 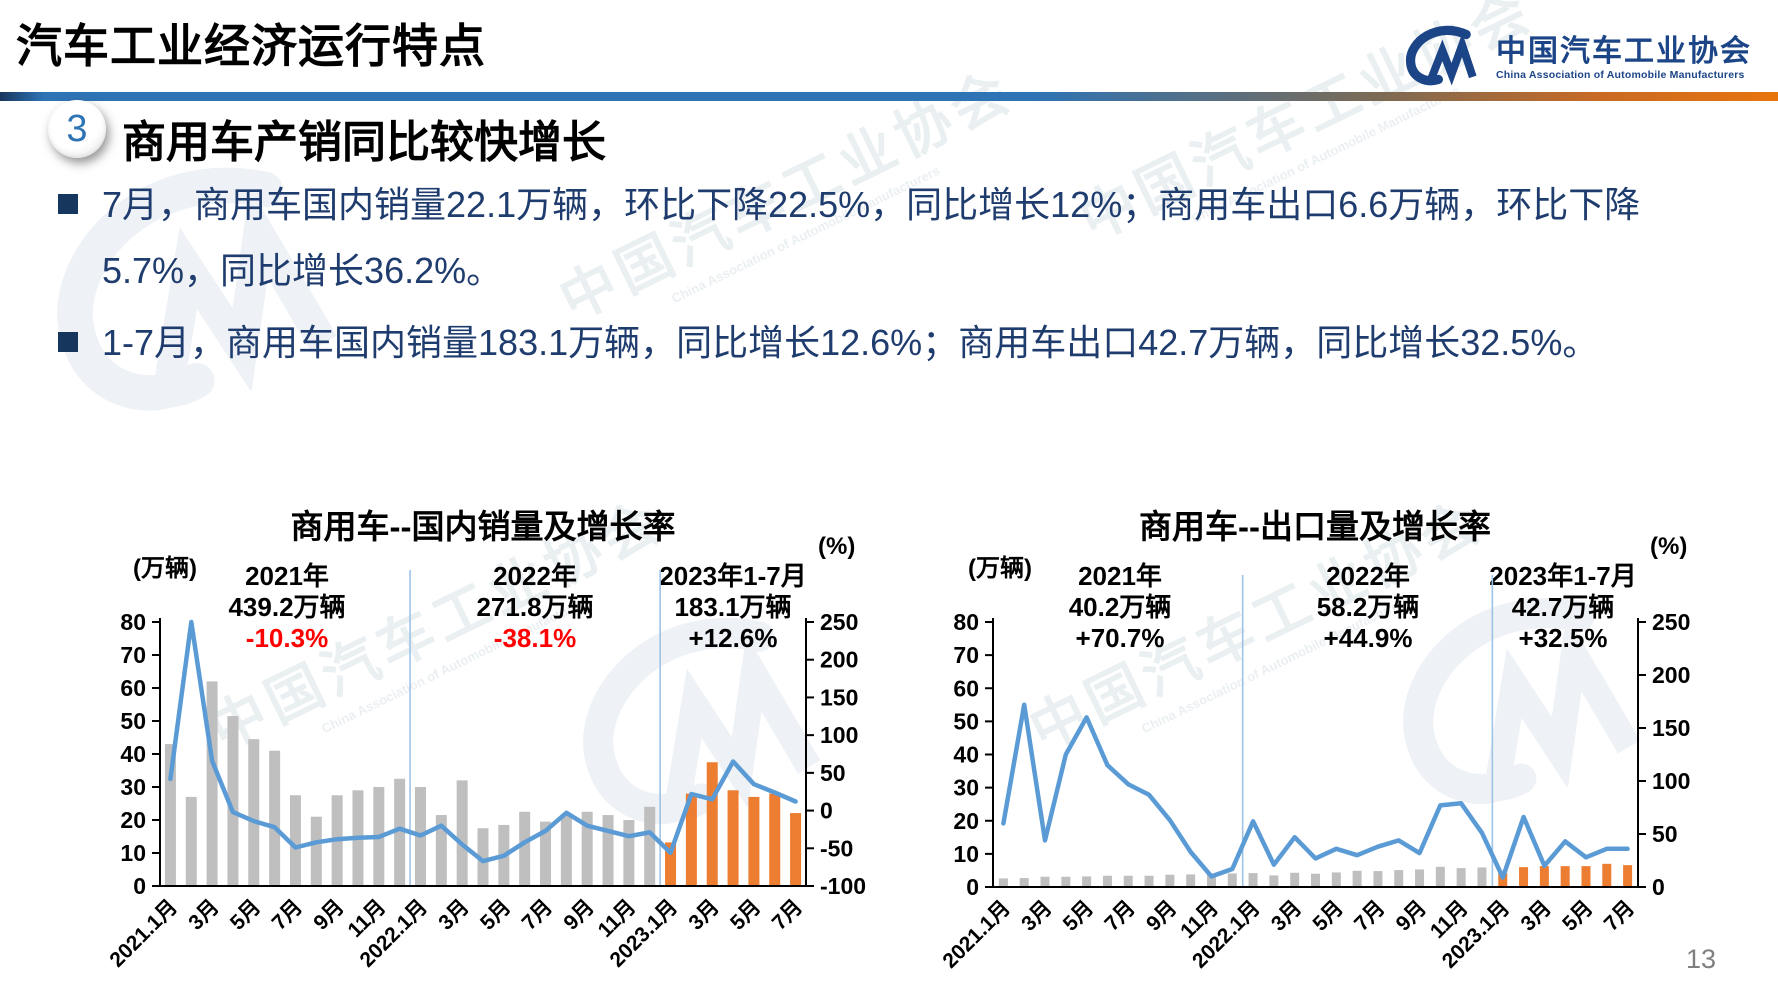 I want to click on domestic-bar-2021.1, so click(x=170, y=815).